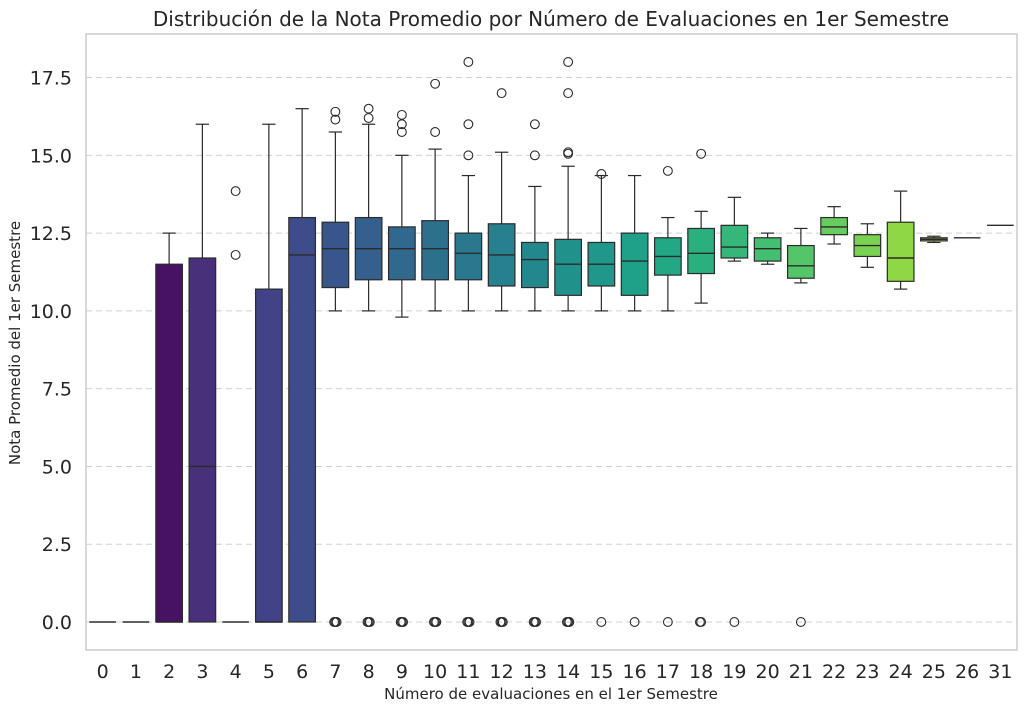 This screenshot has height=713, width=1025. What do you see at coordinates (57, 390) in the screenshot?
I see `y-tick-label: 7.5` at bounding box center [57, 390].